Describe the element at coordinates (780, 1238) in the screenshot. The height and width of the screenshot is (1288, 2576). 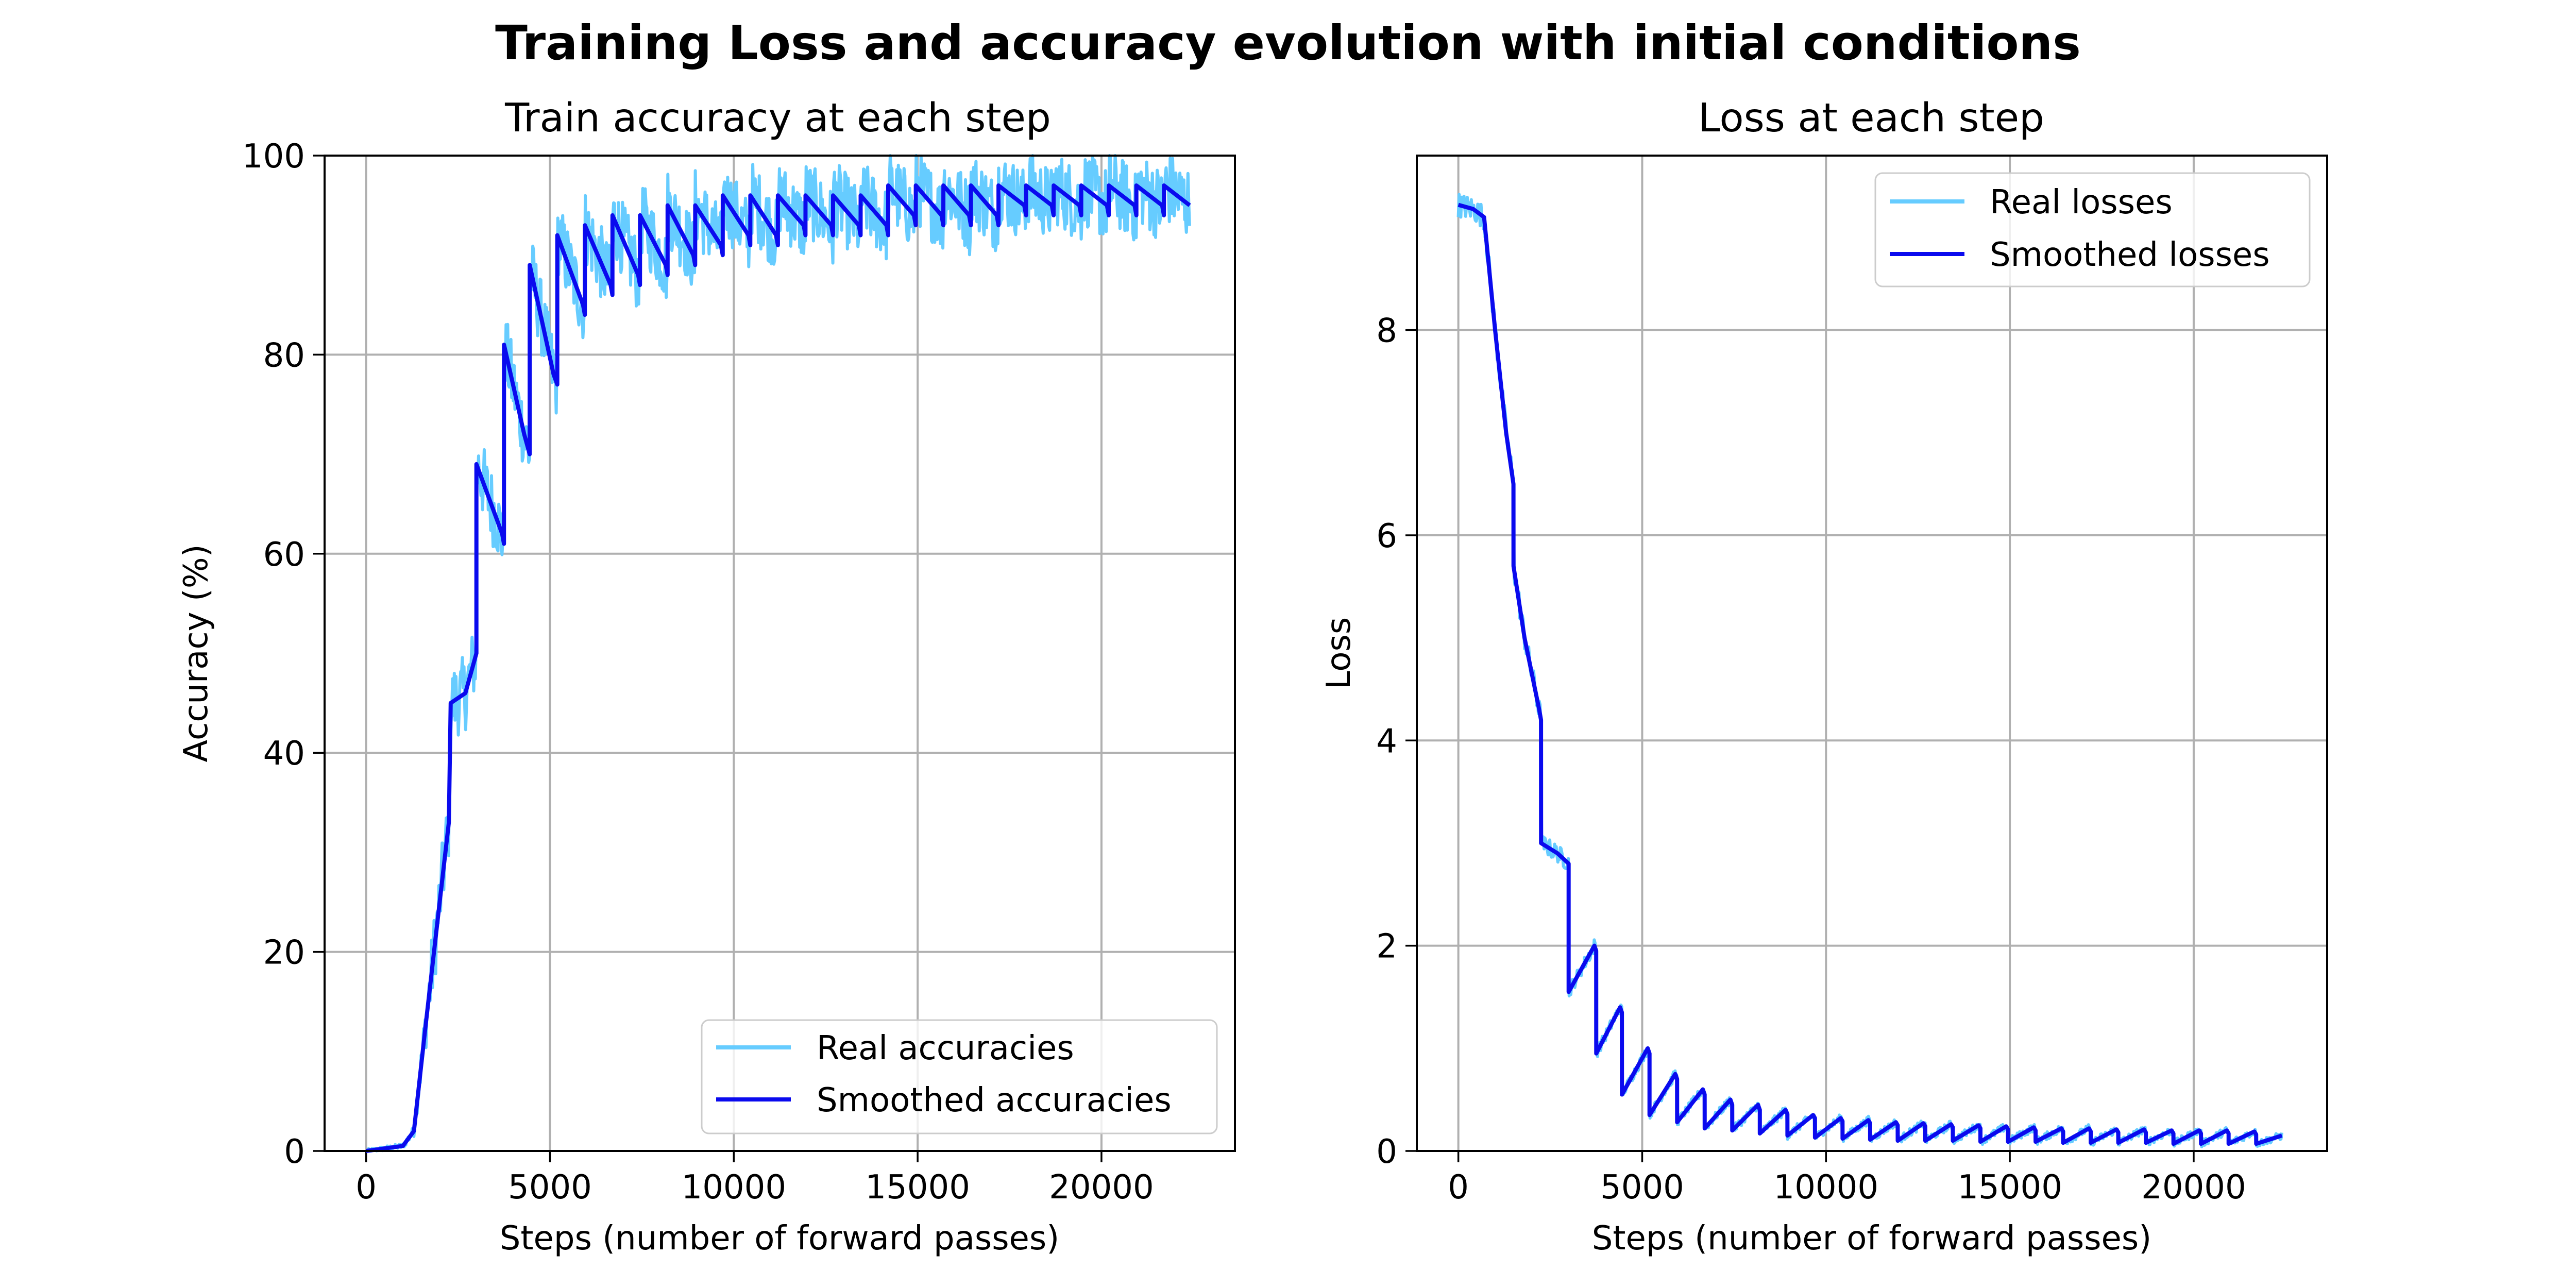
I see `accuracy-x-axis-label: Steps (number of forward passes)` at that location.